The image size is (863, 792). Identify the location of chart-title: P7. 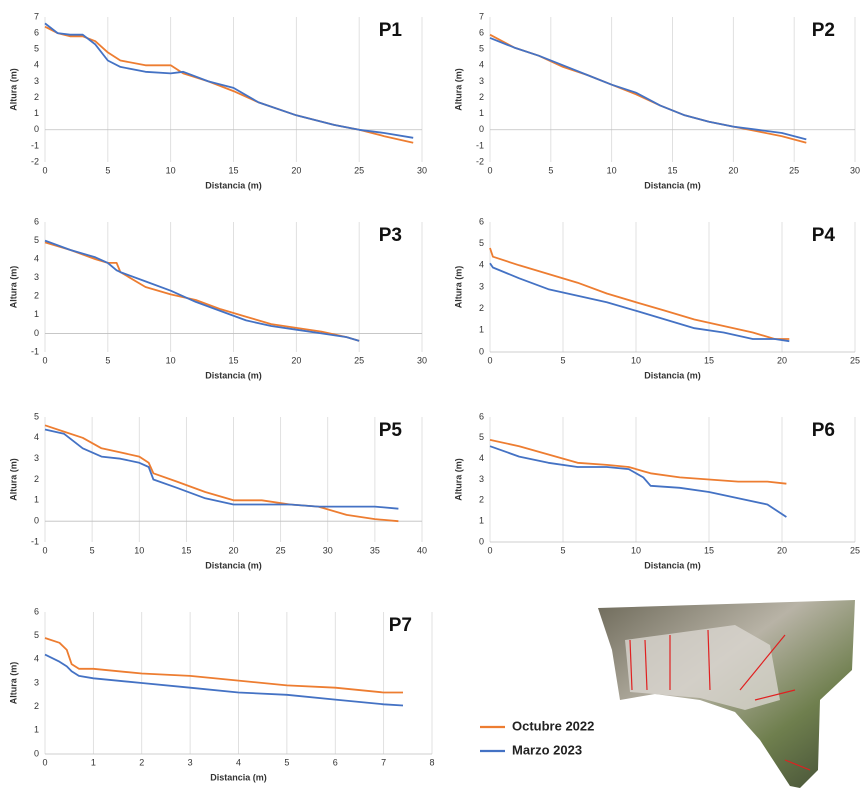
(400, 625).